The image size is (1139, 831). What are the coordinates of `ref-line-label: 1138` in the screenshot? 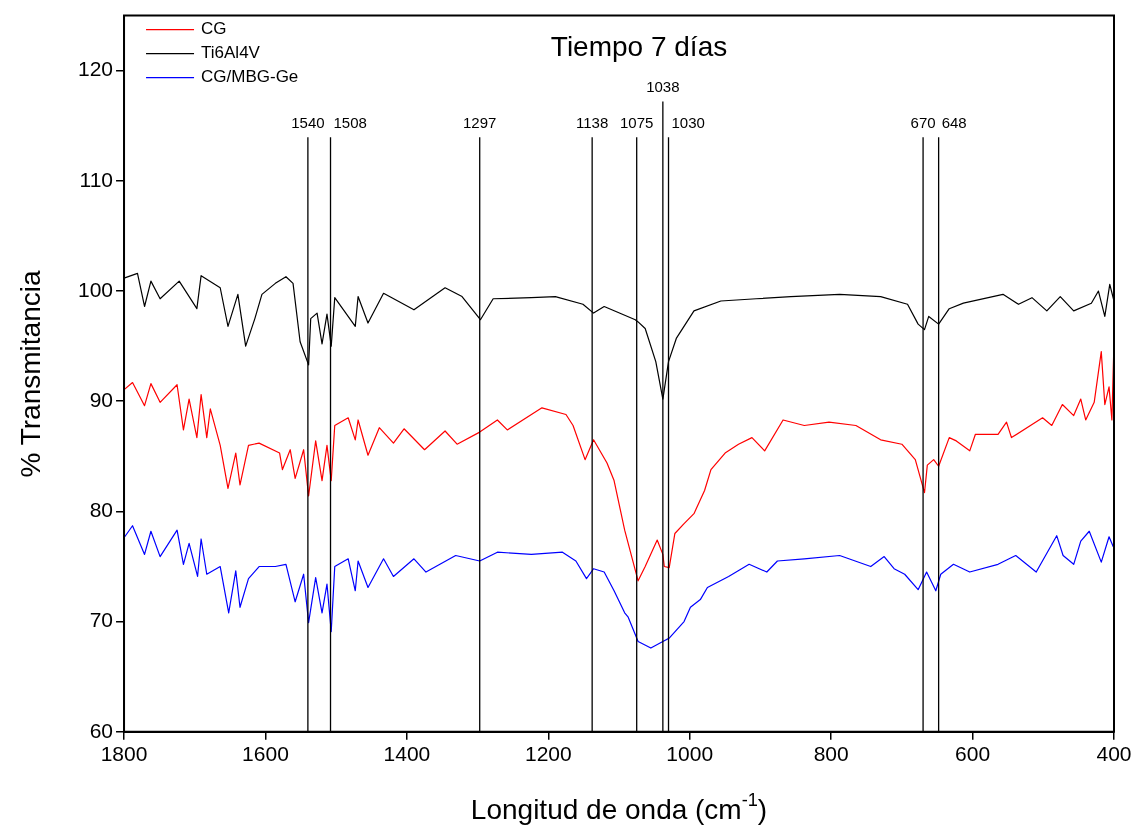 It's located at (592, 122).